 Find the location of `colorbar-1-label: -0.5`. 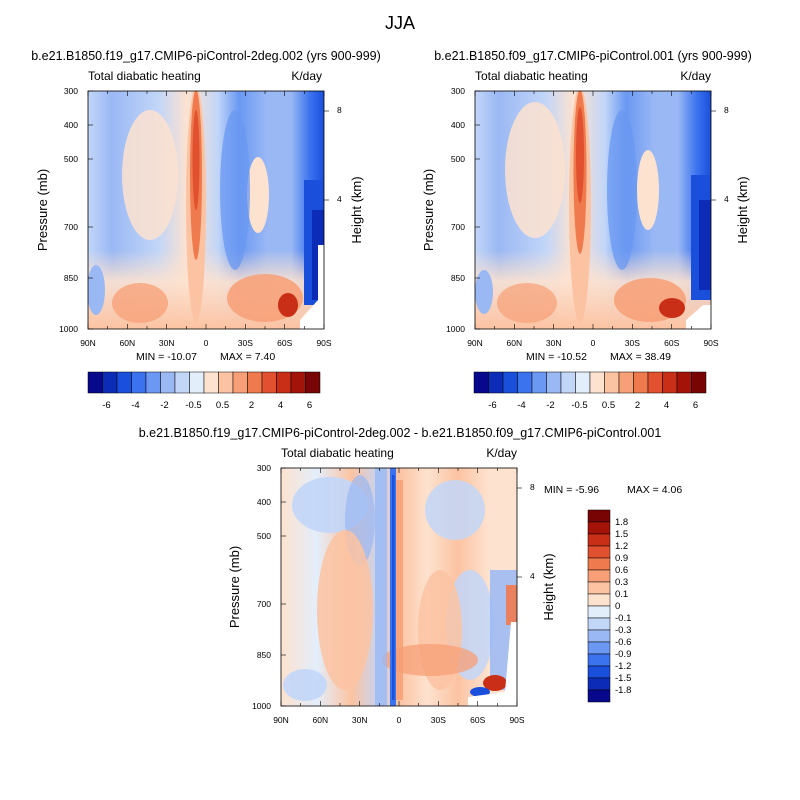

colorbar-1-label: -0.5 is located at coordinates (193, 405).